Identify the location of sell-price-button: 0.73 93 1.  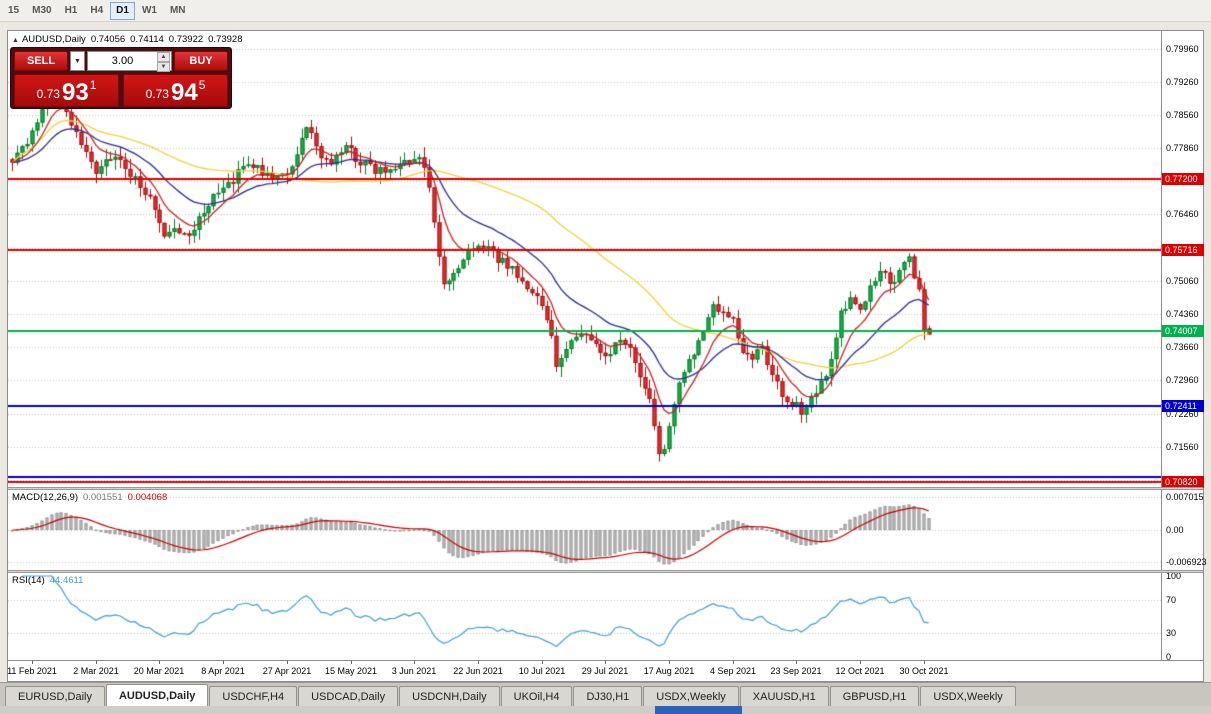
(66, 90).